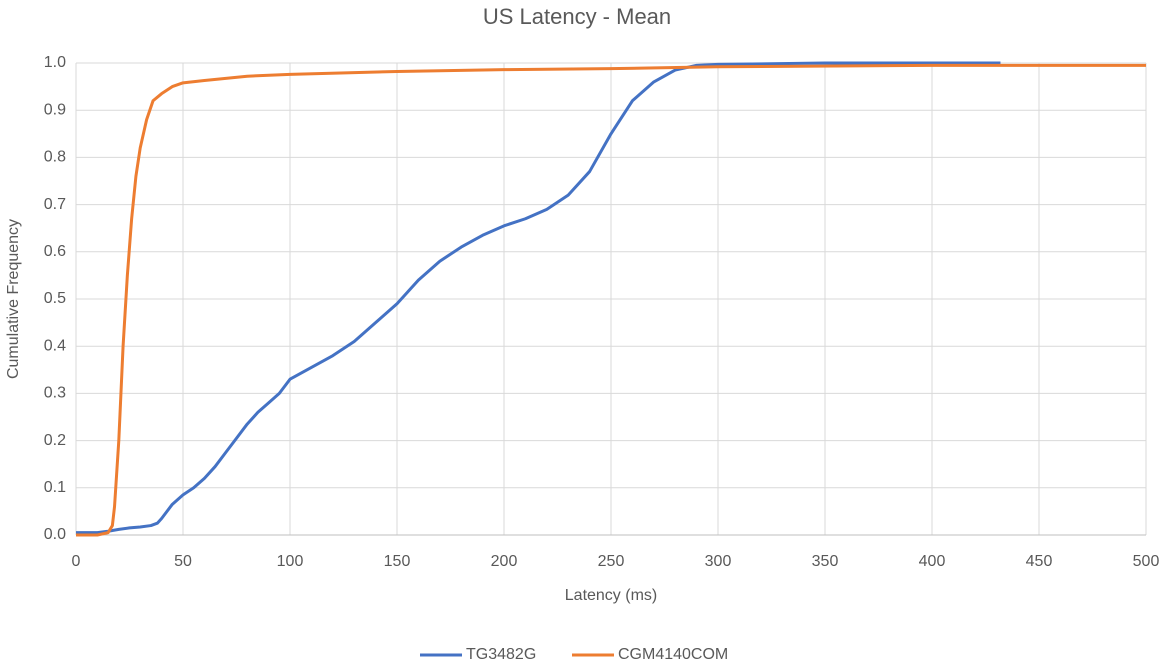 Image resolution: width=1168 pixels, height=669 pixels. What do you see at coordinates (504, 561) in the screenshot?
I see `x-tick-label: 200` at bounding box center [504, 561].